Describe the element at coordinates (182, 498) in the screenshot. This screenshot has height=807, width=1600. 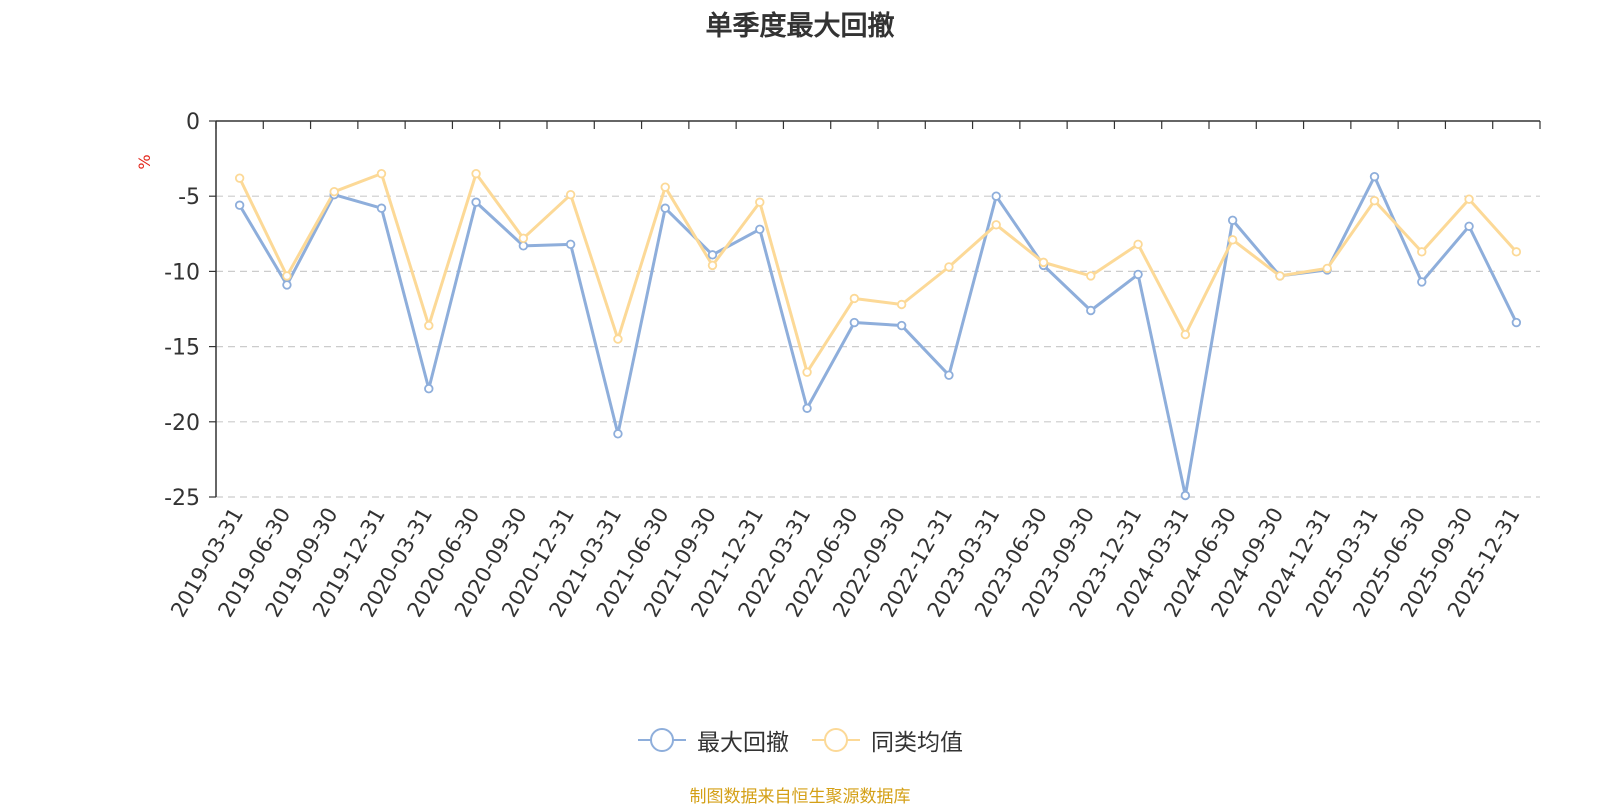
I see `y-tick-label-5: -25` at that location.